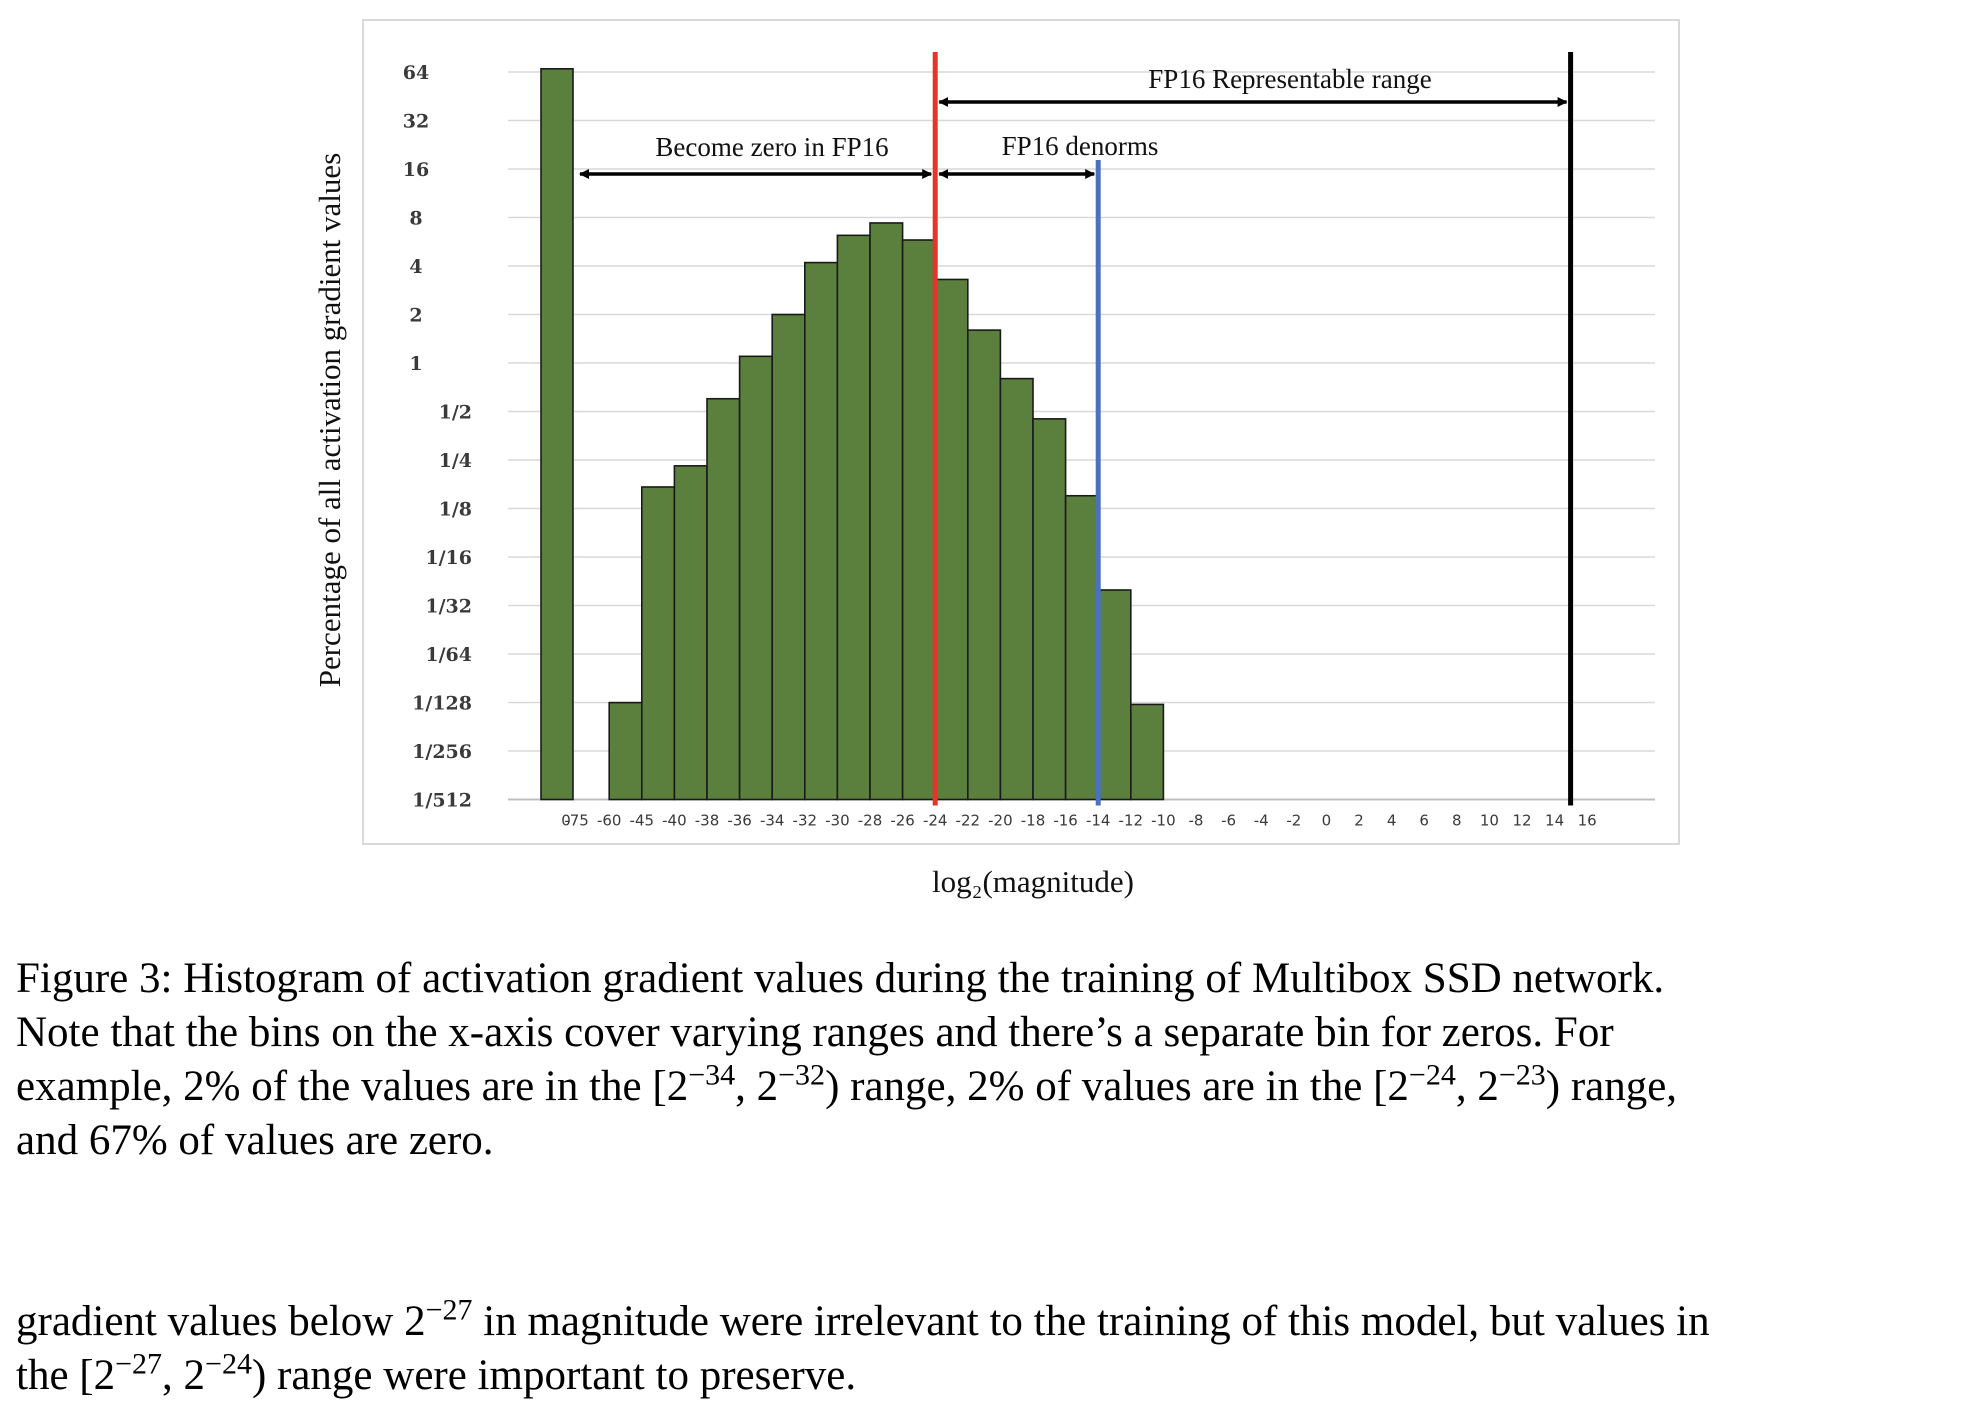 Image resolution: width=1966 pixels, height=1422 pixels. I want to click on x-tick-label: -24, so click(935, 821).